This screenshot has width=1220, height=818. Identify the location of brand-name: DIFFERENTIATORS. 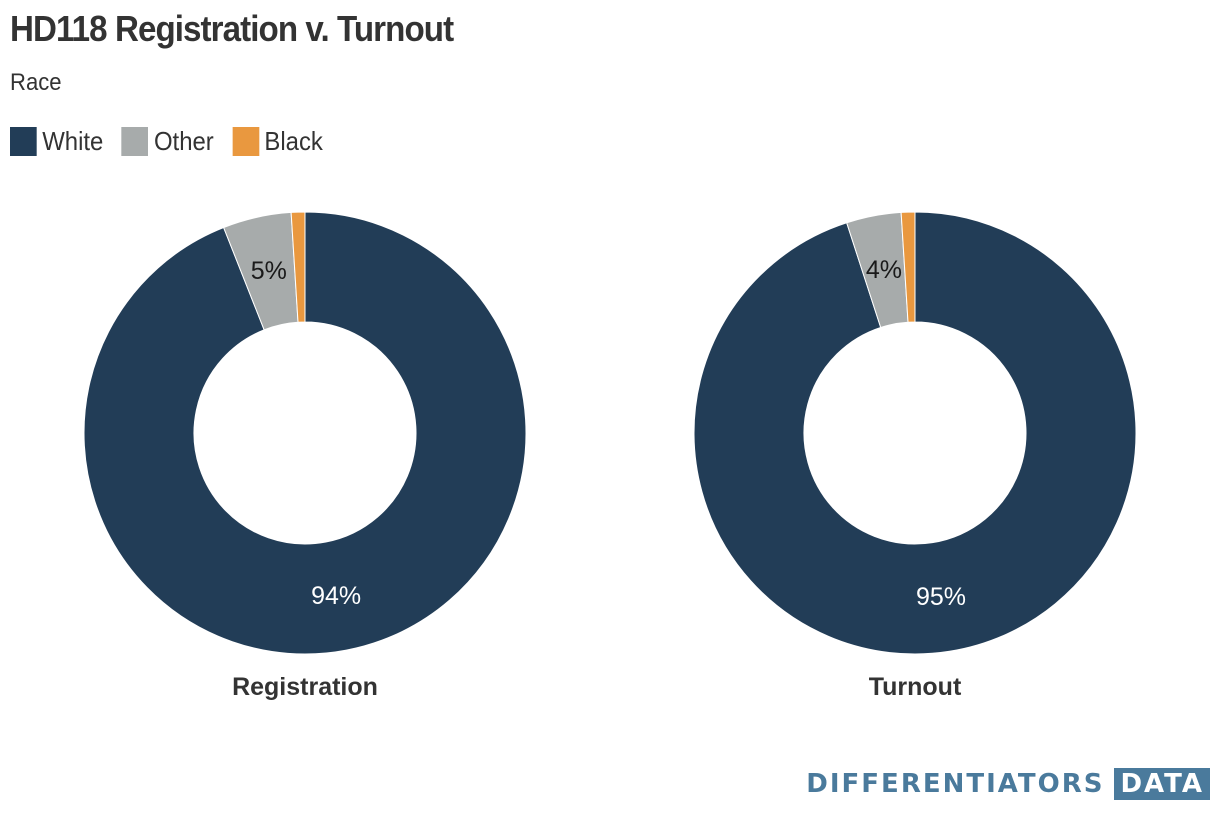
(955, 784).